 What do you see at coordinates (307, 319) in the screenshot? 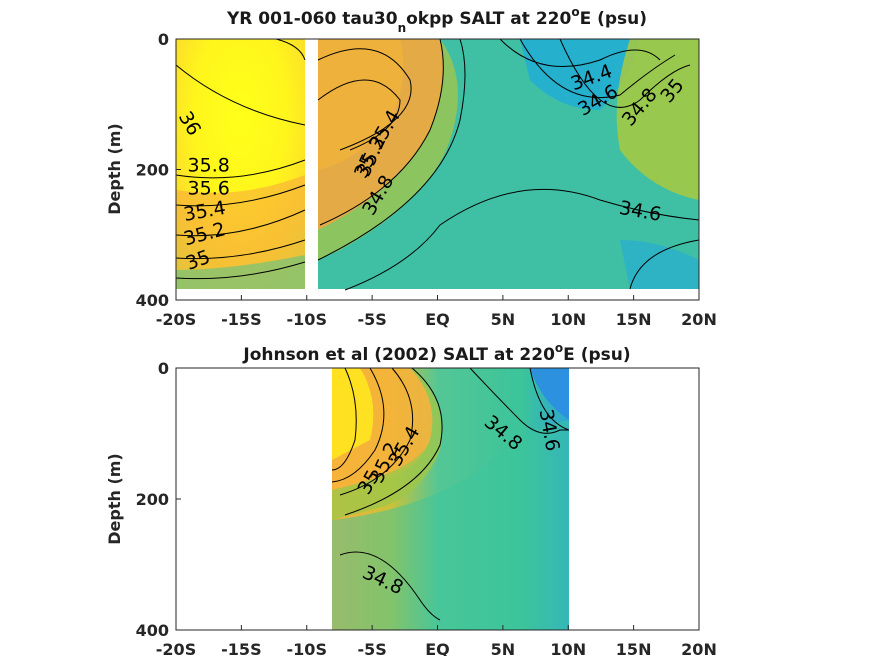
I see `top-x-tick-label: -10S` at bounding box center [307, 319].